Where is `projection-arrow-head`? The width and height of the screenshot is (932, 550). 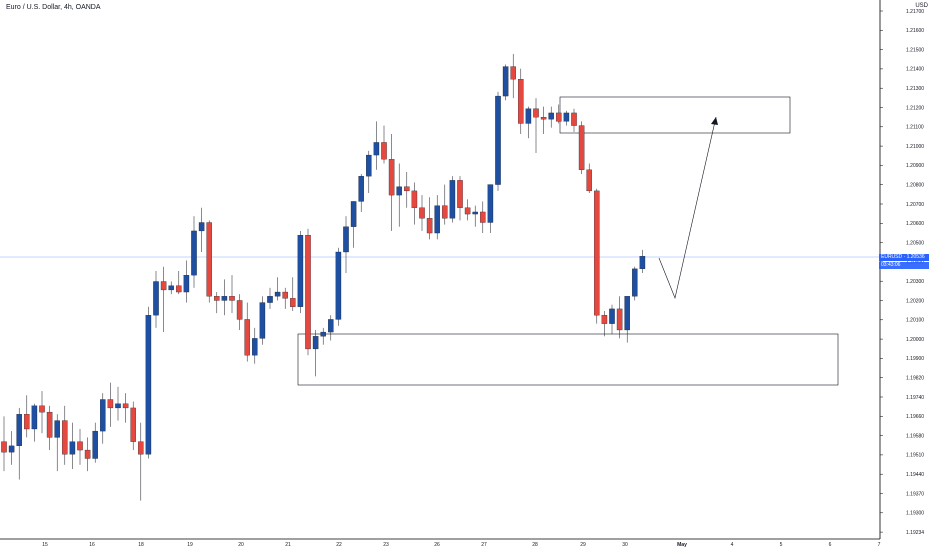 projection-arrow-head is located at coordinates (714, 121).